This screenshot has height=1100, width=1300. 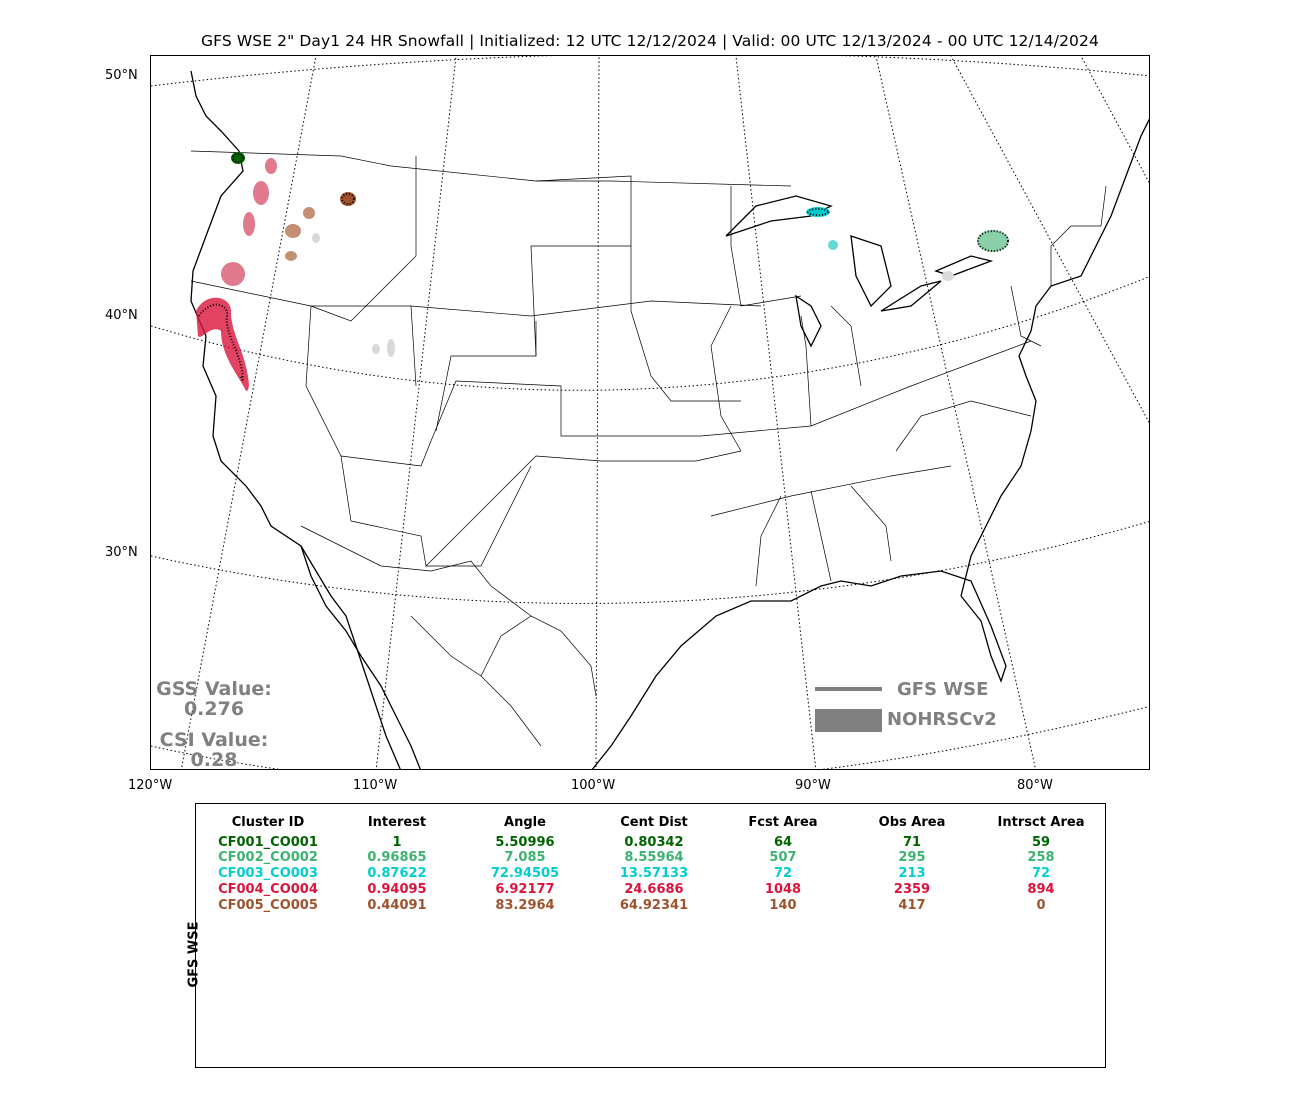 I want to click on cluster-cf003-extra, so click(x=833, y=245).